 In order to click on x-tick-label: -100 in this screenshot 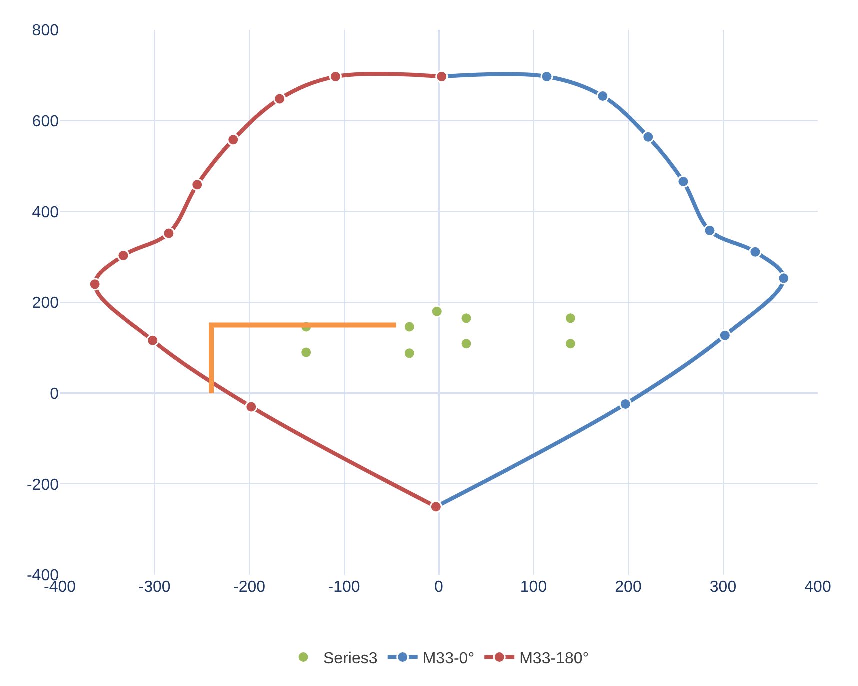, I will do `click(344, 587)`.